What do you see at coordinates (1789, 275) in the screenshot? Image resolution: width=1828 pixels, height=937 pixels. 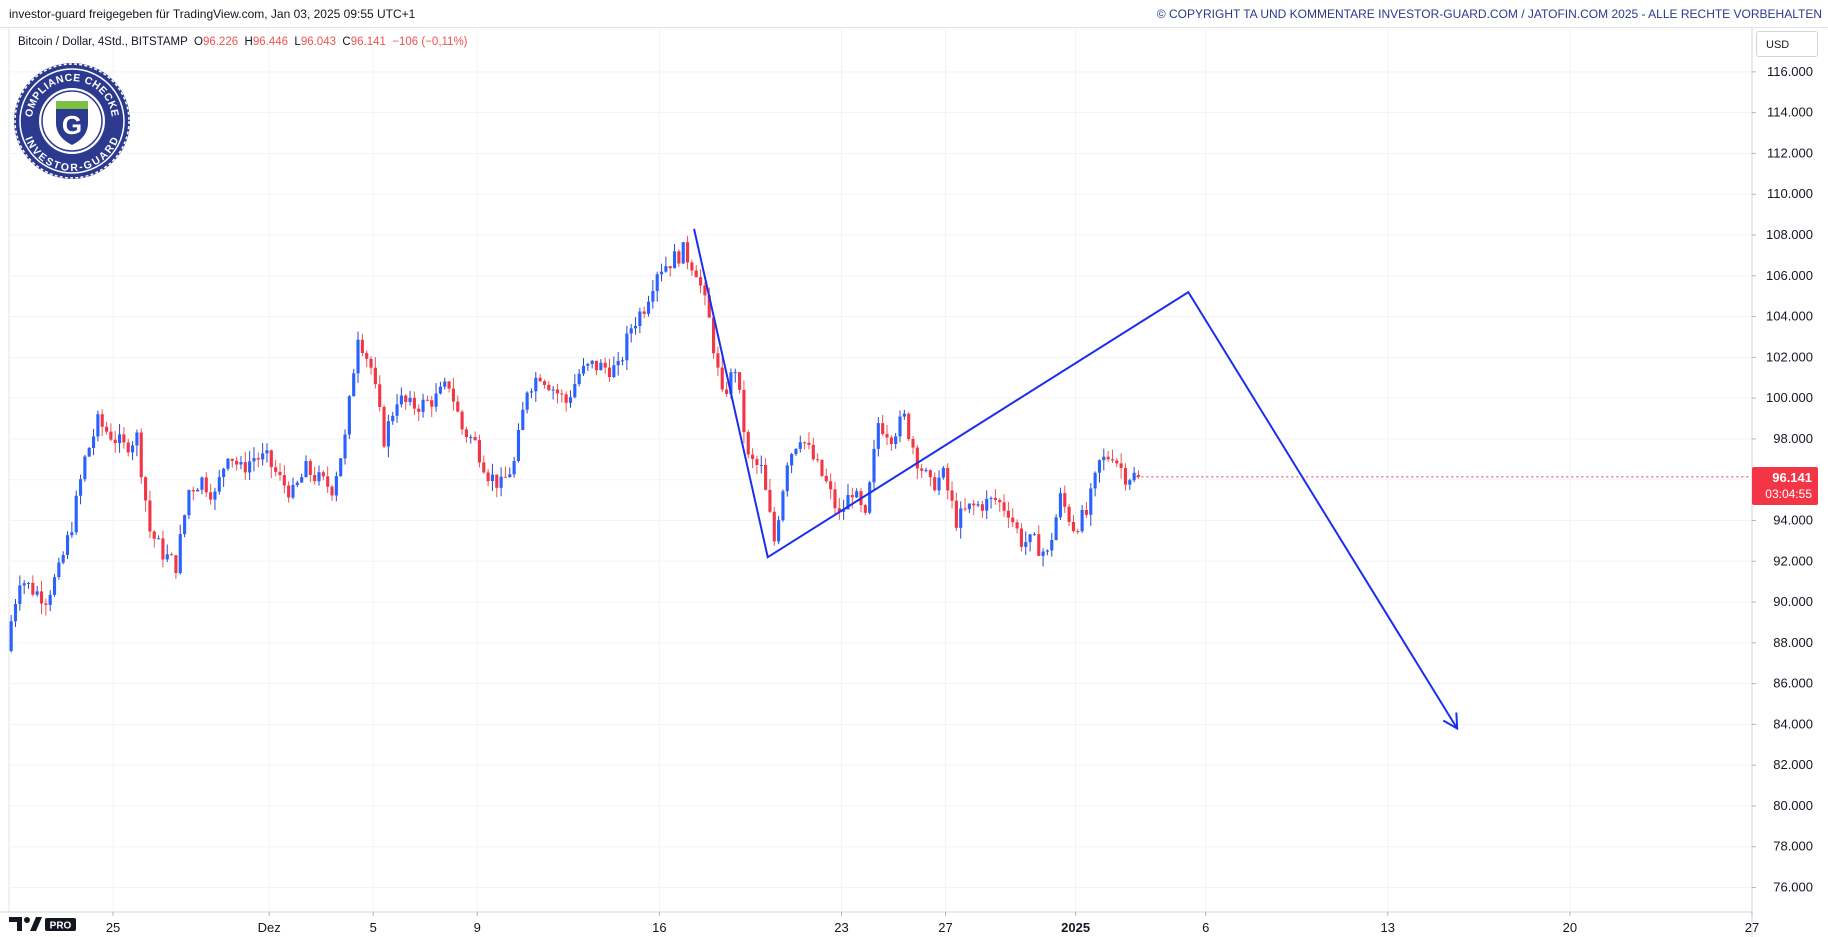 I see `price-tick-label: 106.000` at bounding box center [1789, 275].